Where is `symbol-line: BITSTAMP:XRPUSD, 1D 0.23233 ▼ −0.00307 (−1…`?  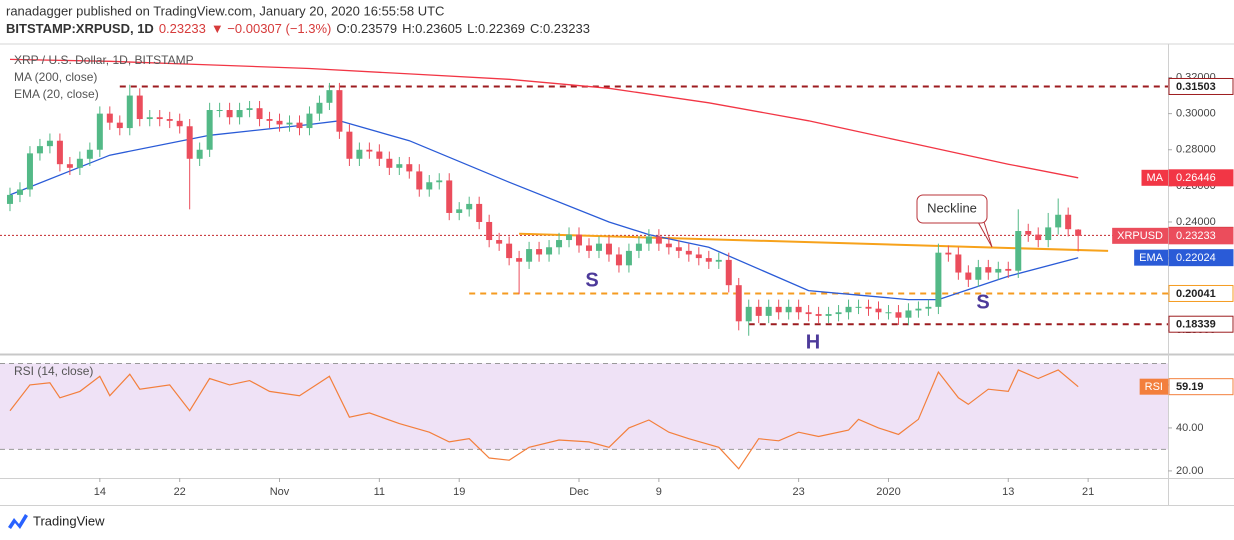 symbol-line: BITSTAMP:XRPUSD, 1D 0.23233 ▼ −0.00307 (−1… is located at coordinates (298, 28).